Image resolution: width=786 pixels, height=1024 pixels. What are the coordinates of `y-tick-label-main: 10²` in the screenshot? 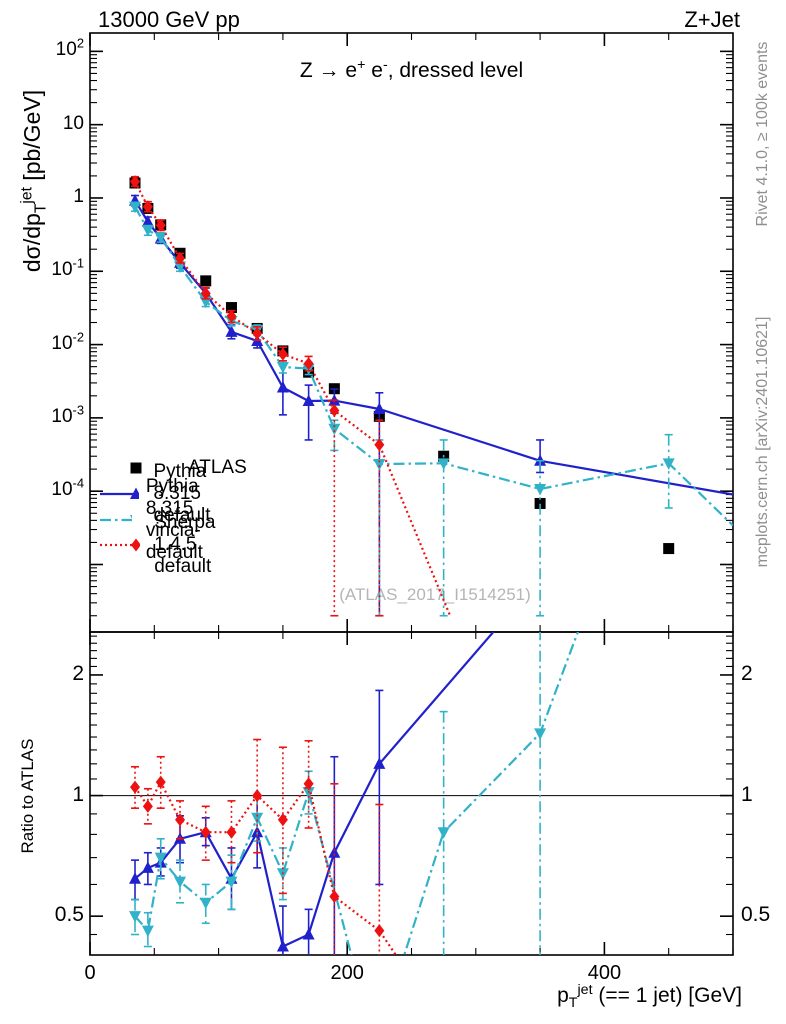 It's located at (69, 48).